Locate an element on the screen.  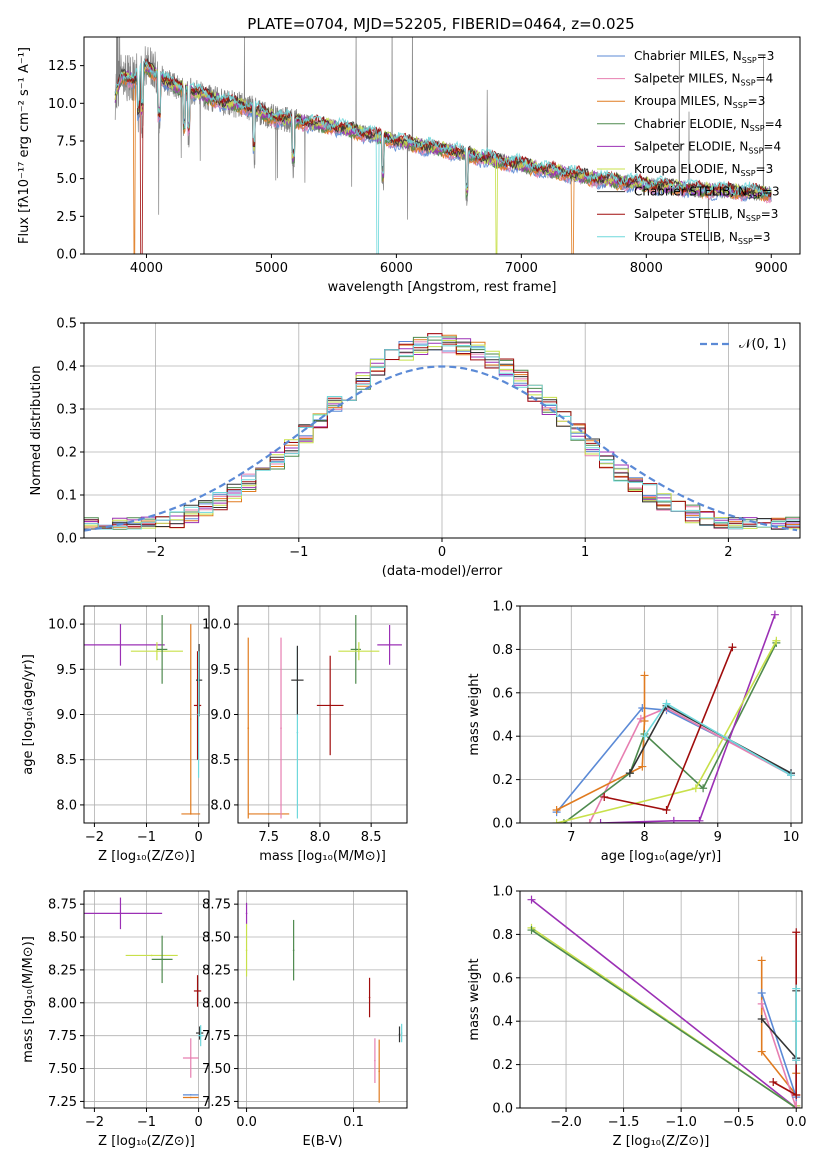
histogram-series is located at coordinates (442, 433).